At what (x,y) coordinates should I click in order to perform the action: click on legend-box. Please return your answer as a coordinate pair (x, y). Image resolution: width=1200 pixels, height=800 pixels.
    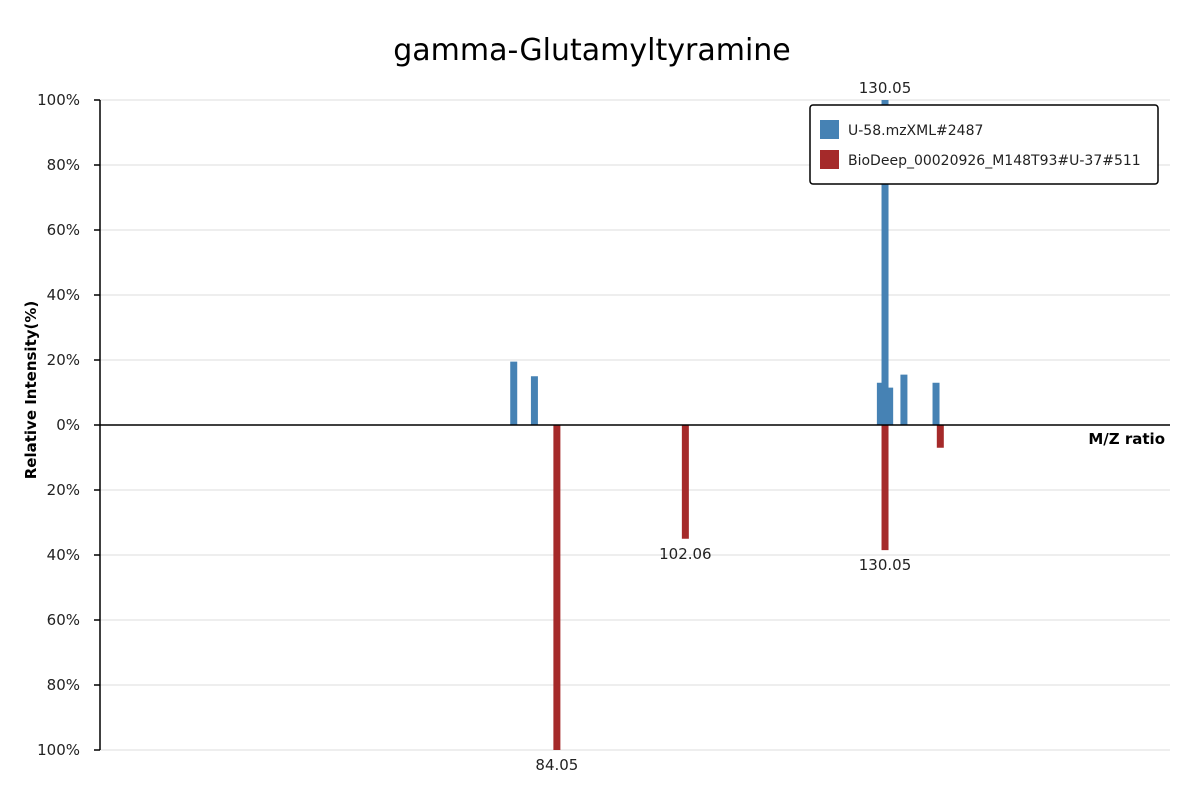
    Looking at the image, I should click on (984, 144).